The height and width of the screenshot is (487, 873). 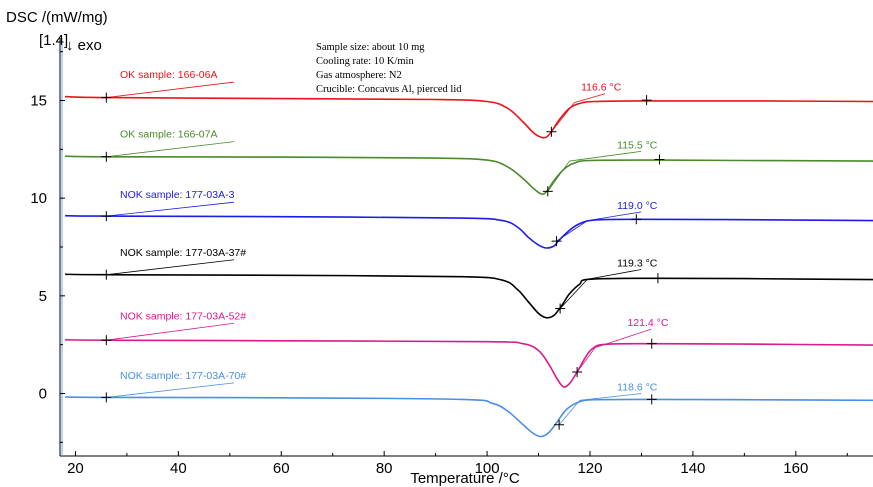 What do you see at coordinates (178, 468) in the screenshot?
I see `x-tick-label: 40` at bounding box center [178, 468].